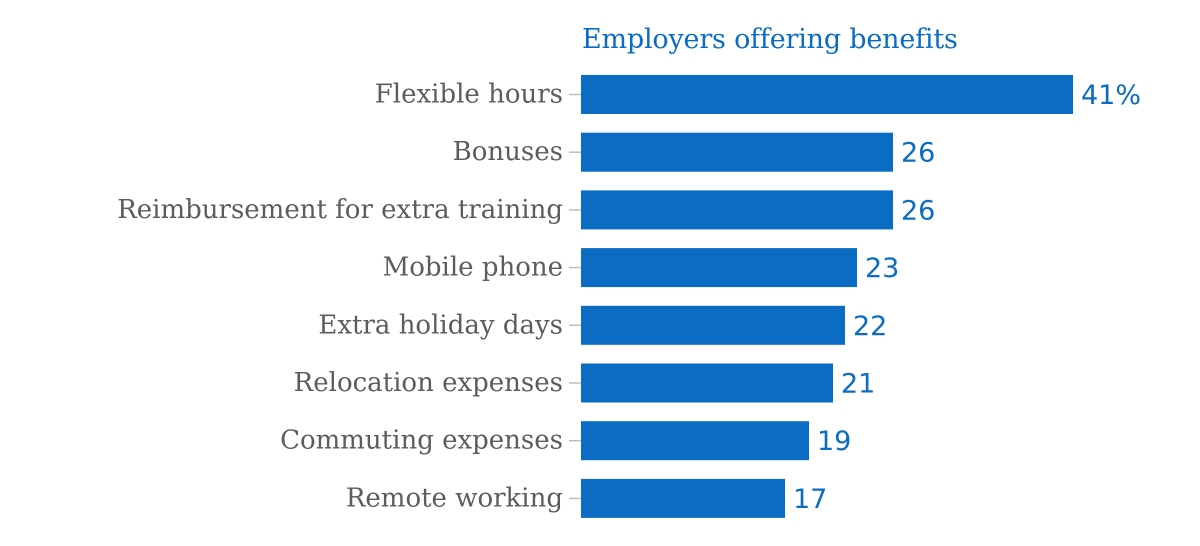 The height and width of the screenshot is (546, 1200). What do you see at coordinates (340, 210) in the screenshot?
I see `category-label: Reimbursement for extra training` at bounding box center [340, 210].